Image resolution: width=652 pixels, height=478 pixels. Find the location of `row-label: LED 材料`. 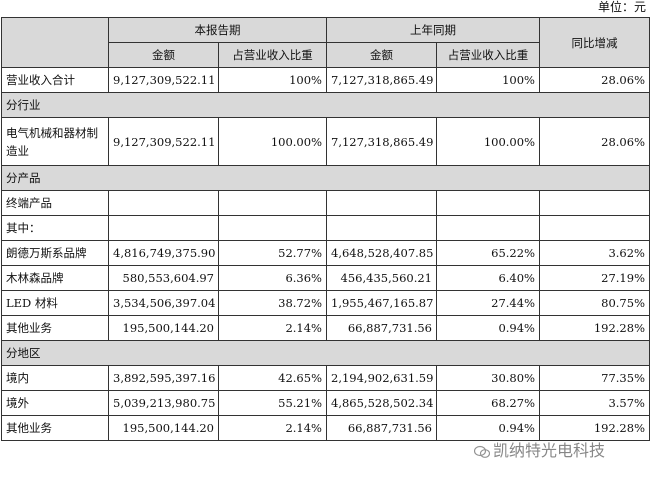

row-label: LED 材料 is located at coordinates (55, 303).